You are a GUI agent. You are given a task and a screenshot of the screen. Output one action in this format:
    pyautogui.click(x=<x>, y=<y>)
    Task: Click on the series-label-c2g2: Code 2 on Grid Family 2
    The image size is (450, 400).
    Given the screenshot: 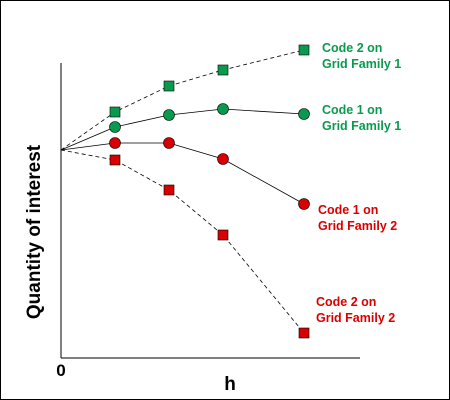 What is the action you would take?
    pyautogui.click(x=355, y=310)
    